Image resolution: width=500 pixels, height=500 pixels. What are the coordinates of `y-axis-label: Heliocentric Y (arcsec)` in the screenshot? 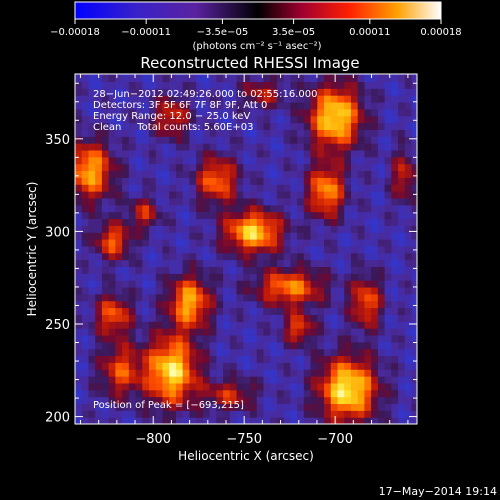 It's located at (32, 249).